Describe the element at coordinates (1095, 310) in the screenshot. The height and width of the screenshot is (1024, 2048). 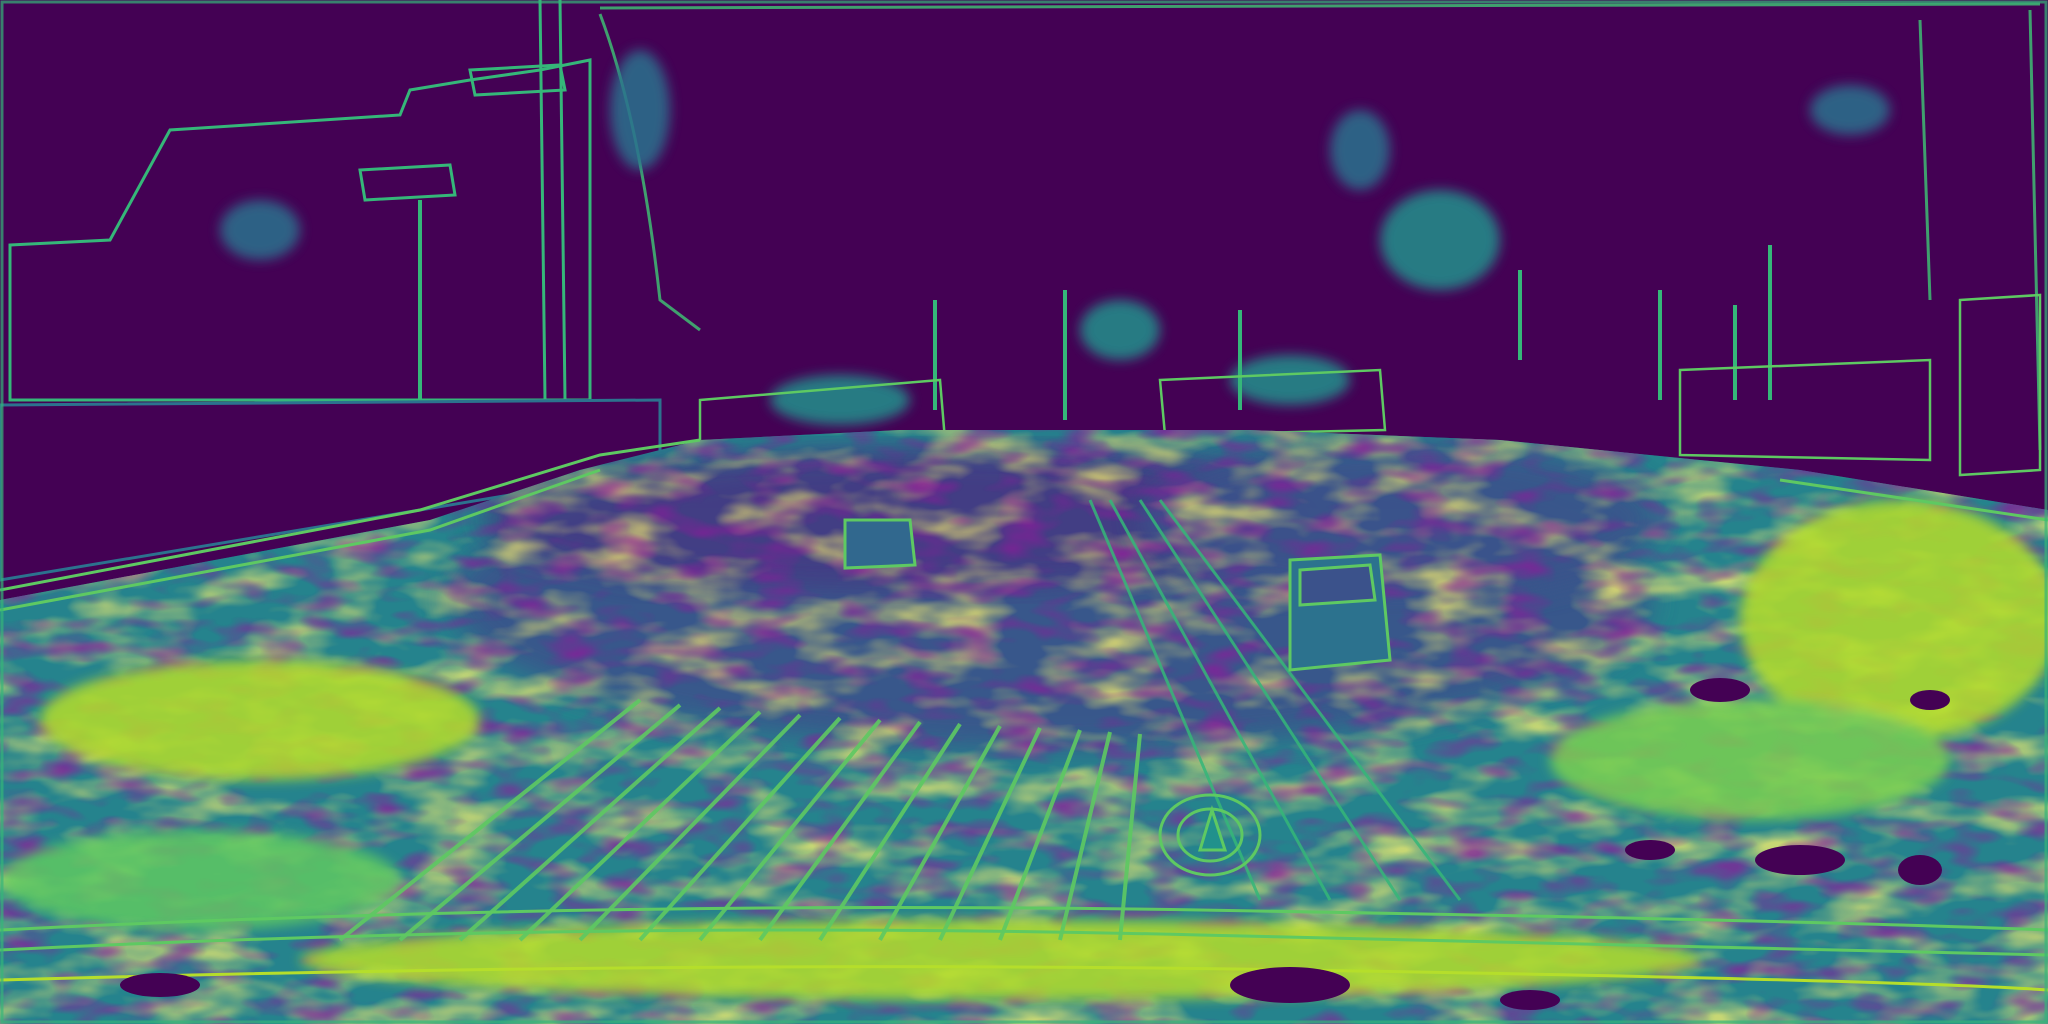
I see `poles` at that location.